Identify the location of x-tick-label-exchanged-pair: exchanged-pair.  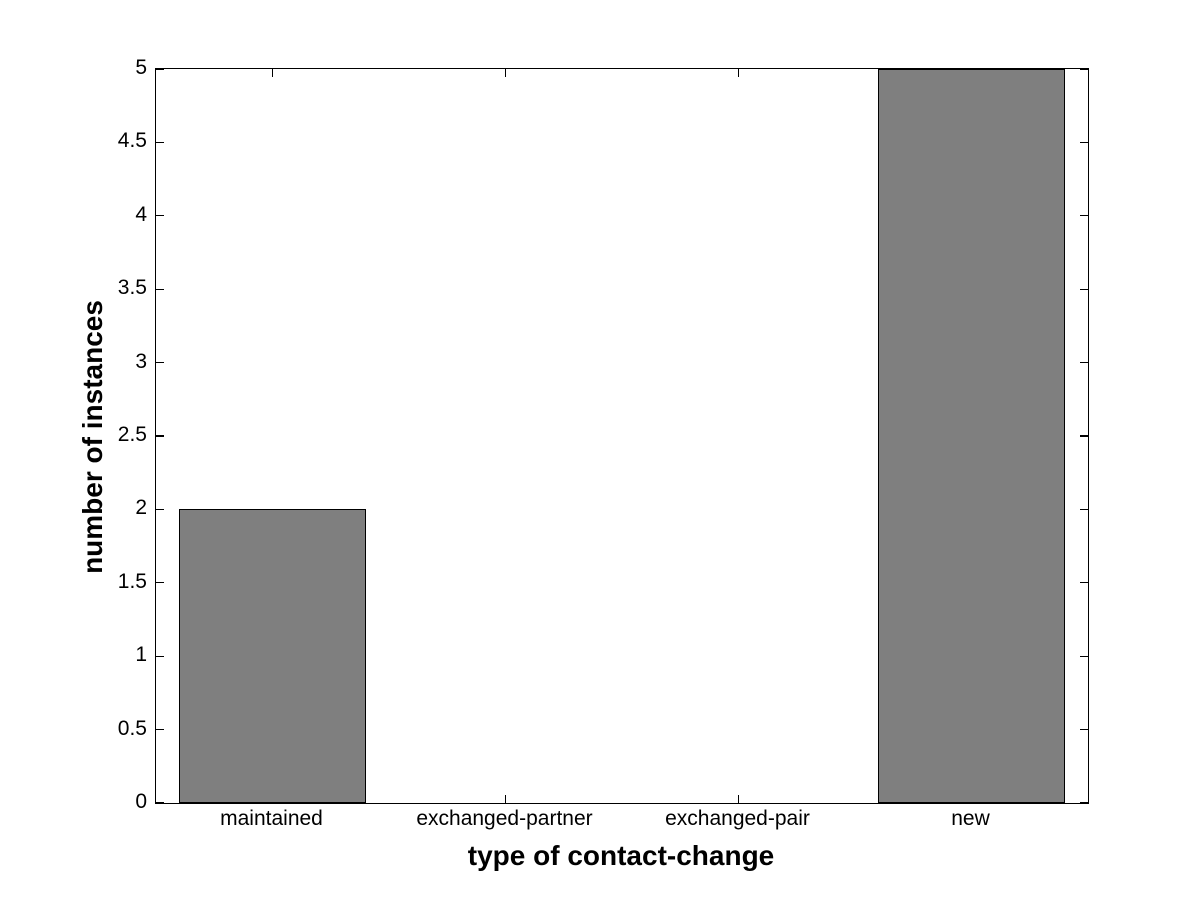
(737, 818).